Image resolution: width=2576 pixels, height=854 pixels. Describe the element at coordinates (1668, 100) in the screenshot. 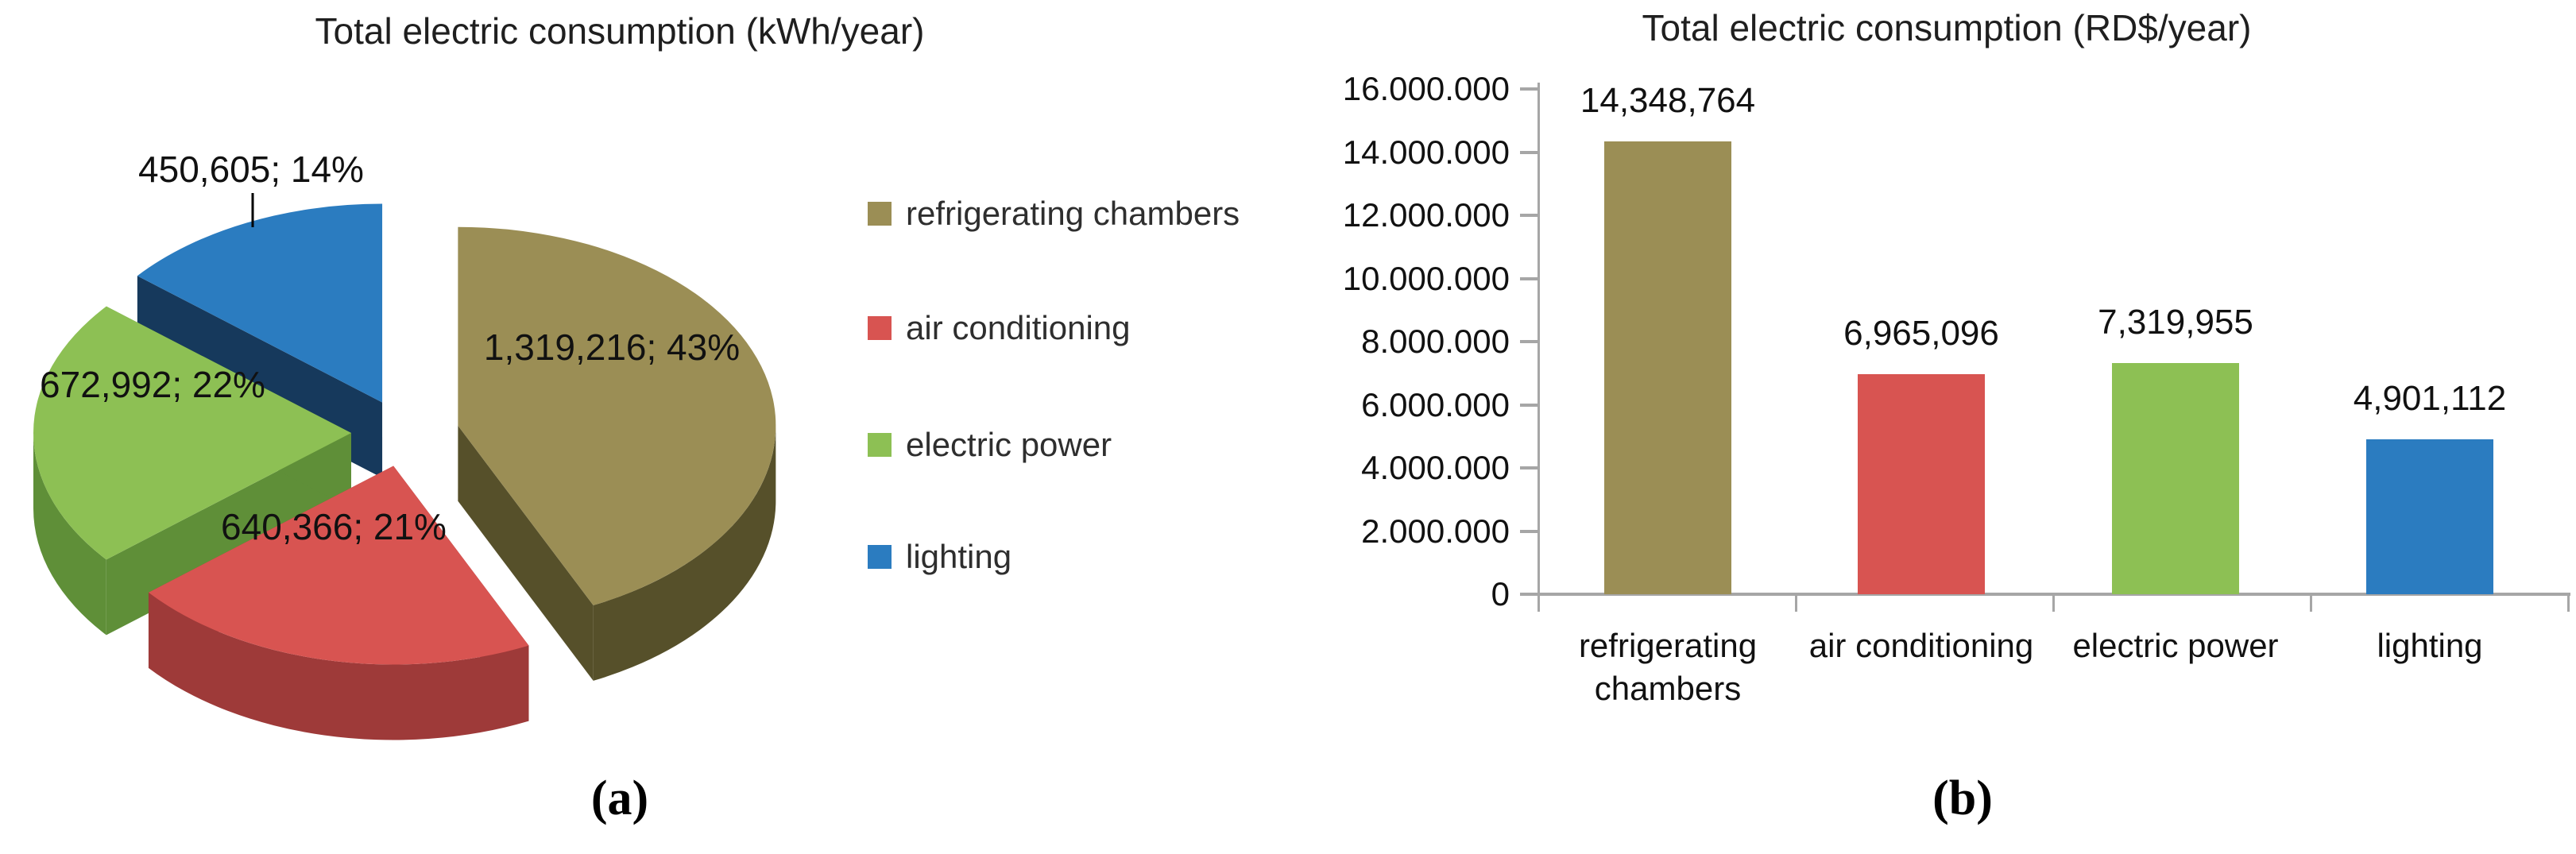

I see `bar-value-label-refrigerating-chambers: 14,348,764` at that location.